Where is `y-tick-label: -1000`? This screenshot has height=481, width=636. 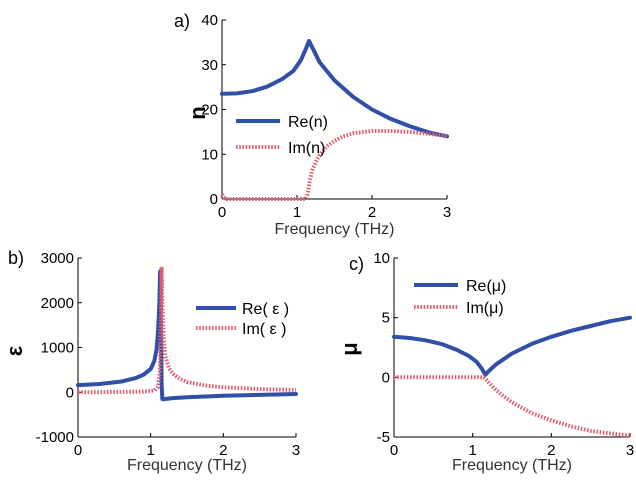
y-tick-label: -1000 is located at coordinates (55, 437).